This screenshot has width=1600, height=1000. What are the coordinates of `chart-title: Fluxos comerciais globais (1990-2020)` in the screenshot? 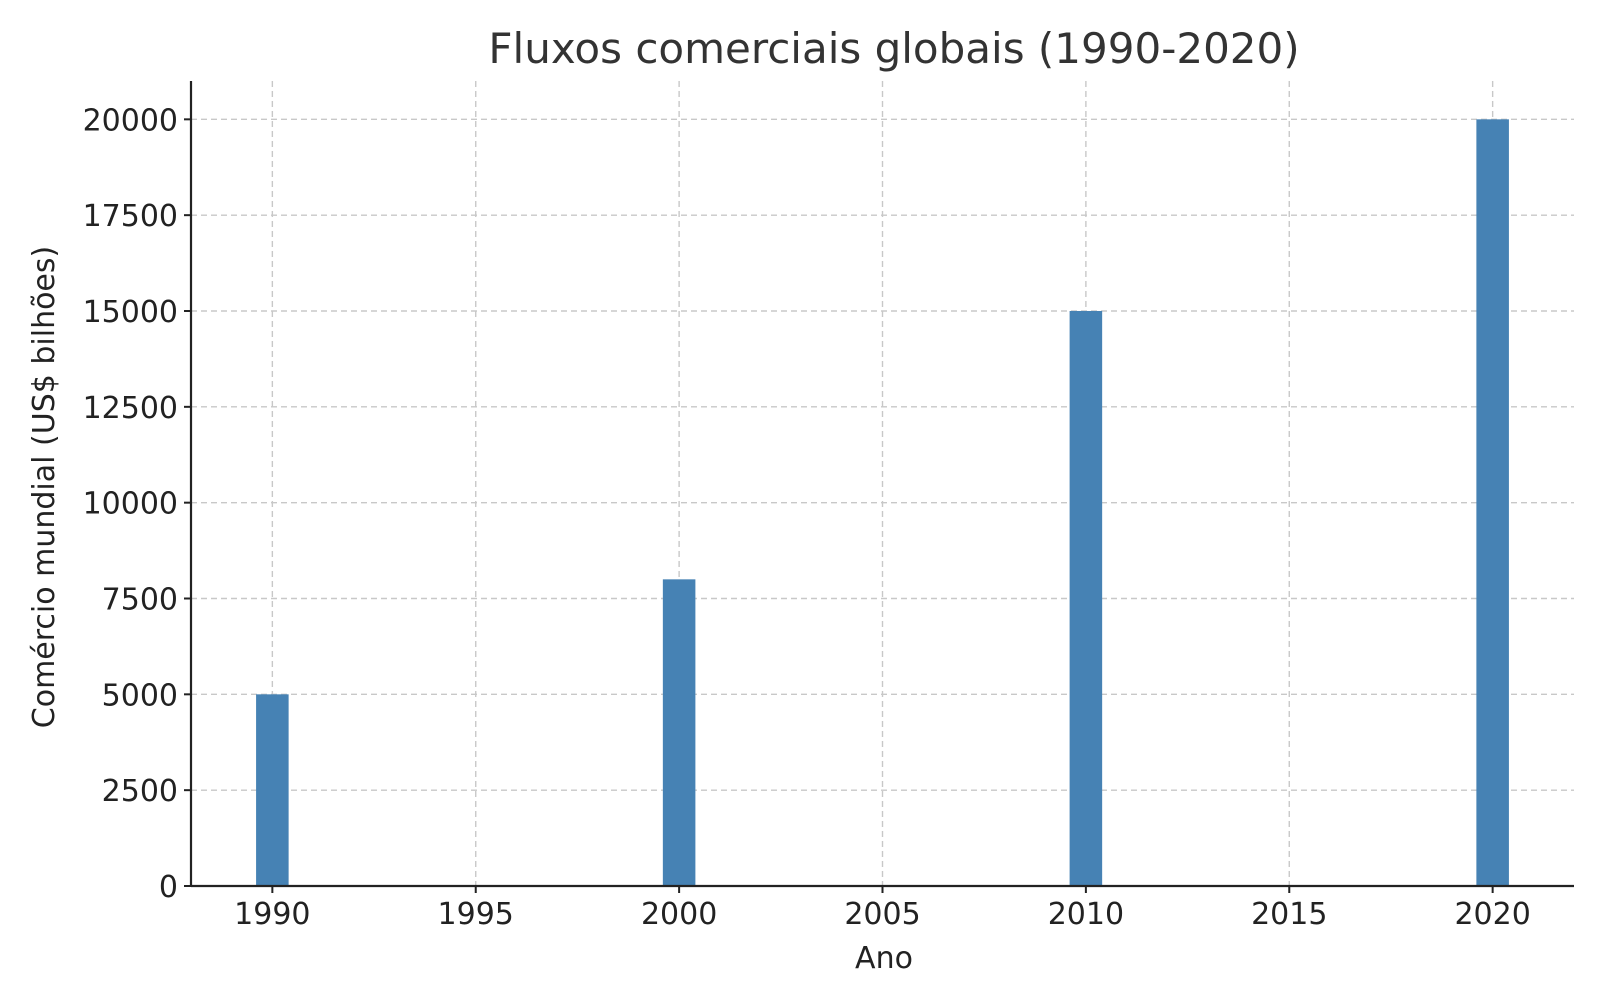 It's located at (893, 48).